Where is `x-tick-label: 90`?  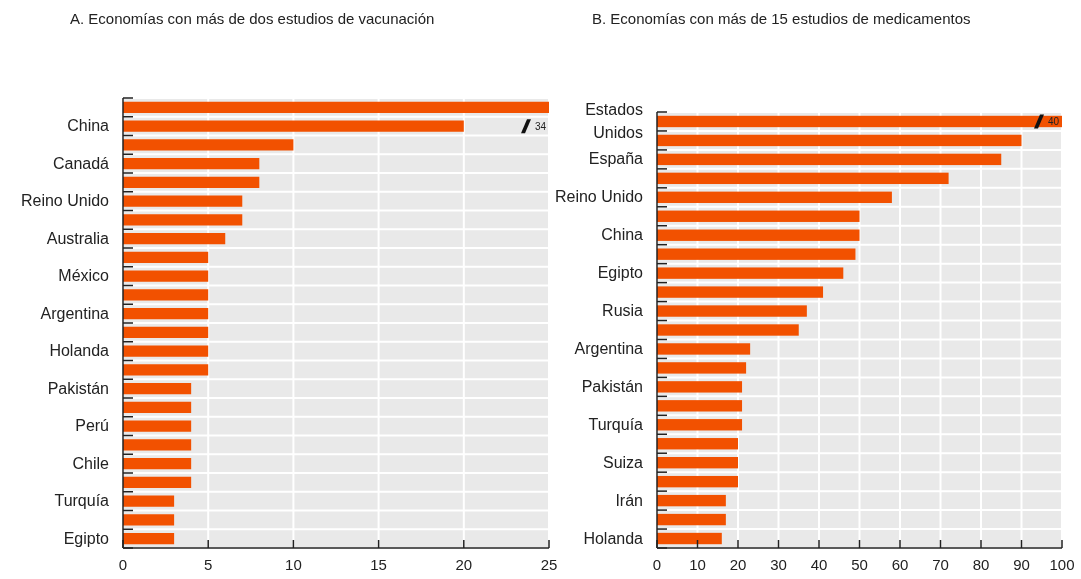 x-tick-label: 90 is located at coordinates (1021, 564).